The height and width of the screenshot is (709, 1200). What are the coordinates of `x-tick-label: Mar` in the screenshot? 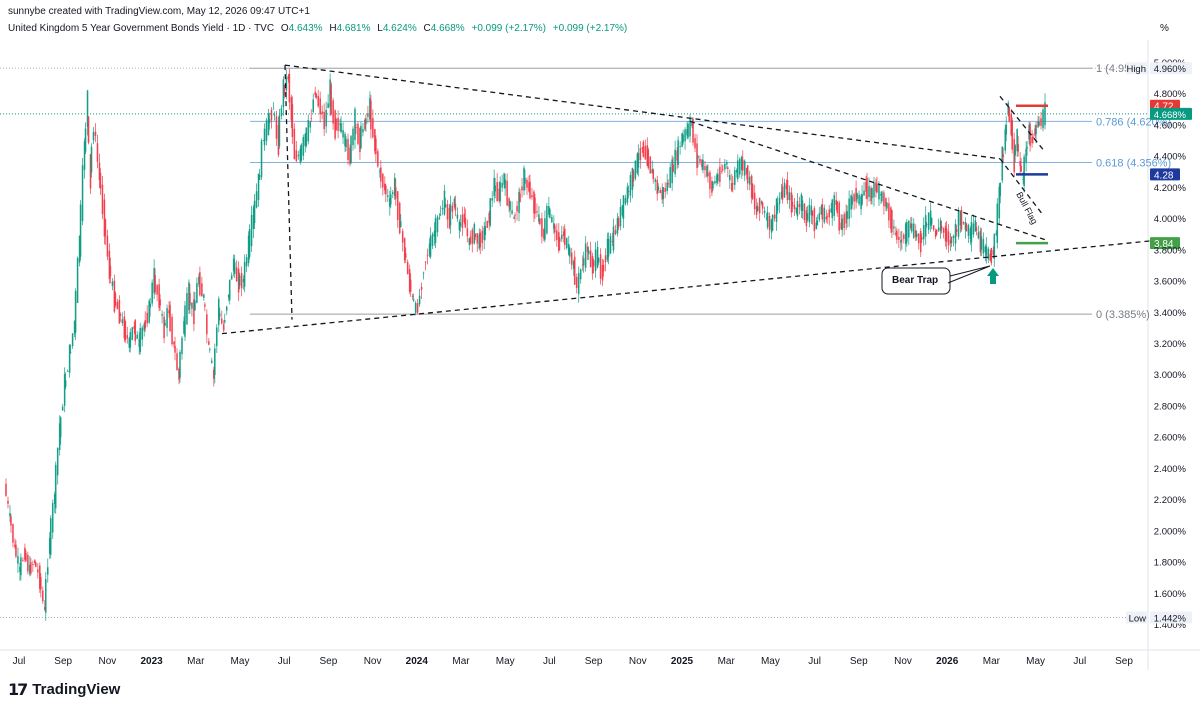 It's located at (727, 661).